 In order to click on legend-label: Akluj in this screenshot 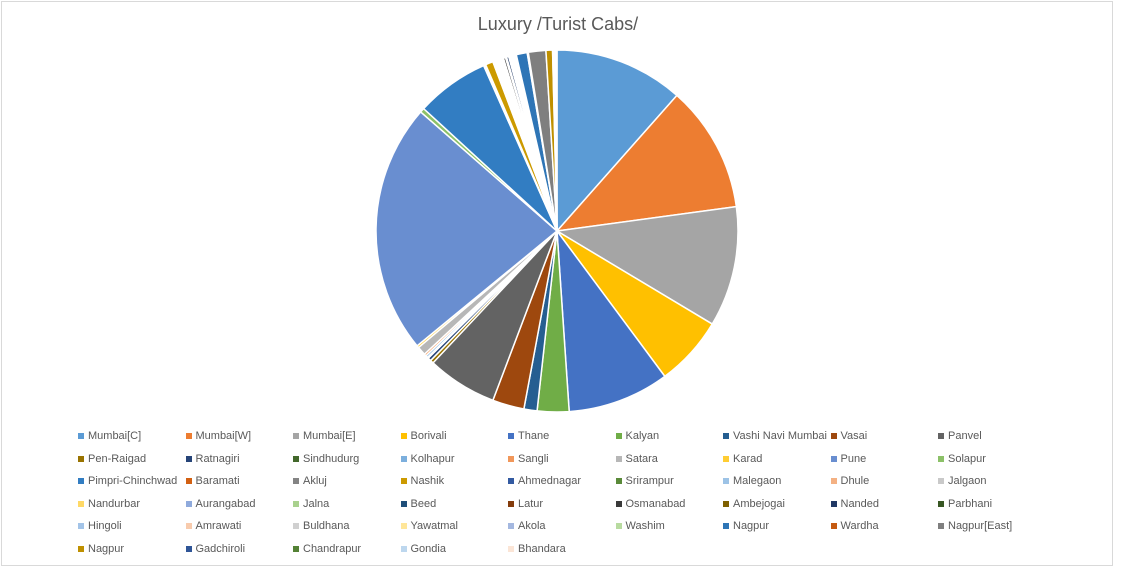, I will do `click(315, 481)`.